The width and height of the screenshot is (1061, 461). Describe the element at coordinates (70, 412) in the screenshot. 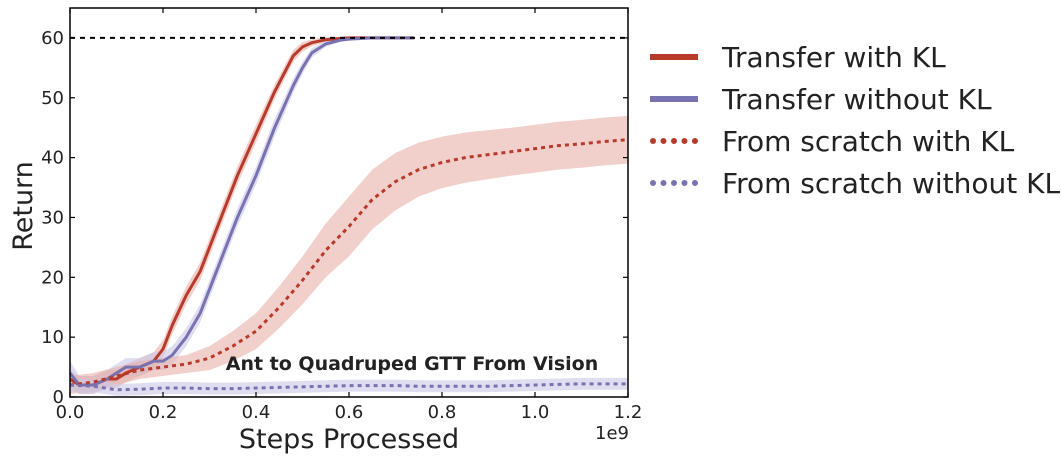

I see `x-tick-label: 0.0` at that location.